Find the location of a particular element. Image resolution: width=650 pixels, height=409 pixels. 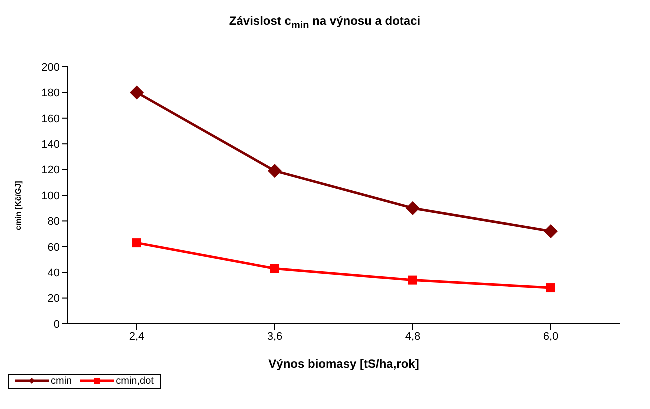

y-tick-label: 0 is located at coordinates (57, 324).